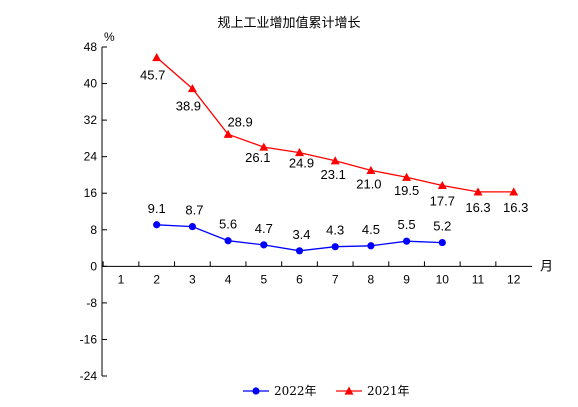  What do you see at coordinates (93, 266) in the screenshot?
I see `y-tick-label: 0` at bounding box center [93, 266].